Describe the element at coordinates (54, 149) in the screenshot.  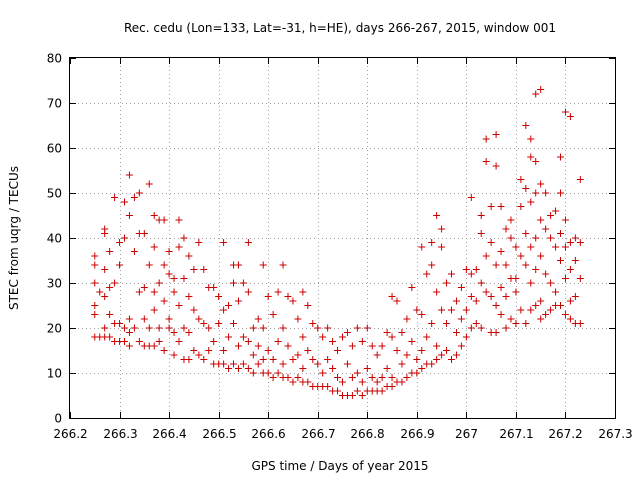
I see `y-tick-label: 60` at that location.